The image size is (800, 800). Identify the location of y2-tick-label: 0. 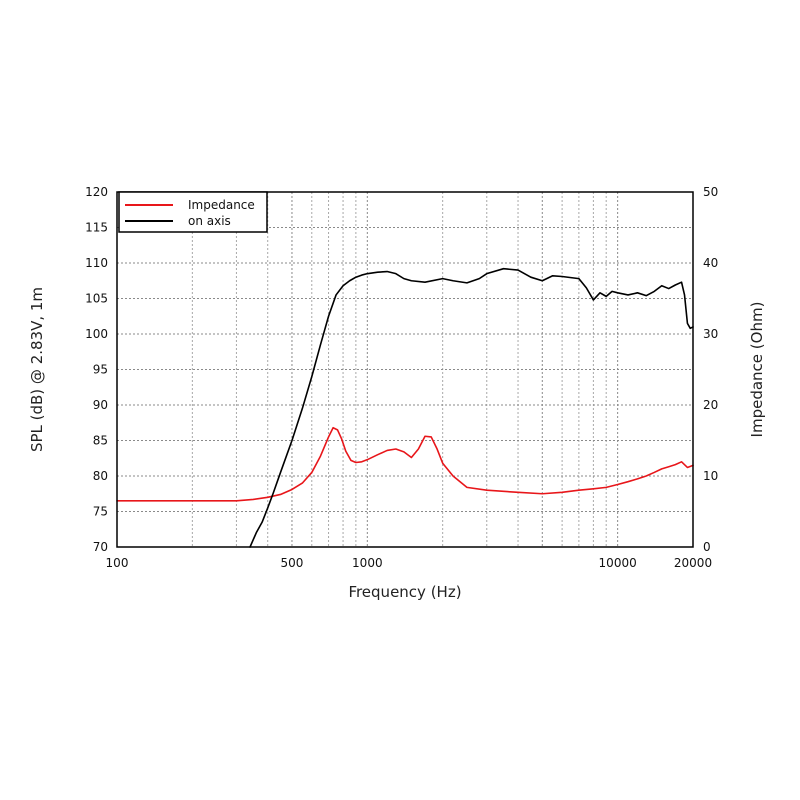
(707, 547).